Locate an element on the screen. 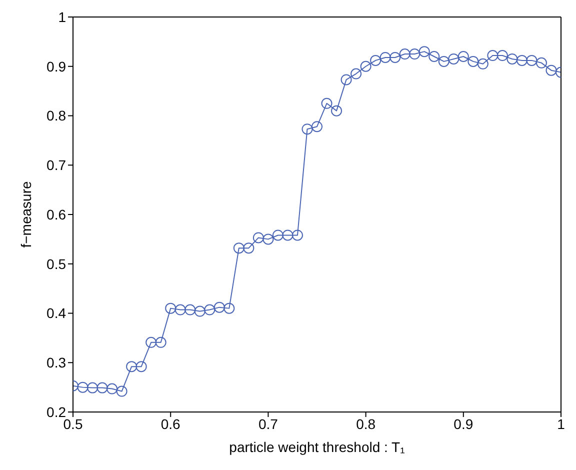 The image size is (576, 470). x-tick-label: 0.6 is located at coordinates (170, 424).